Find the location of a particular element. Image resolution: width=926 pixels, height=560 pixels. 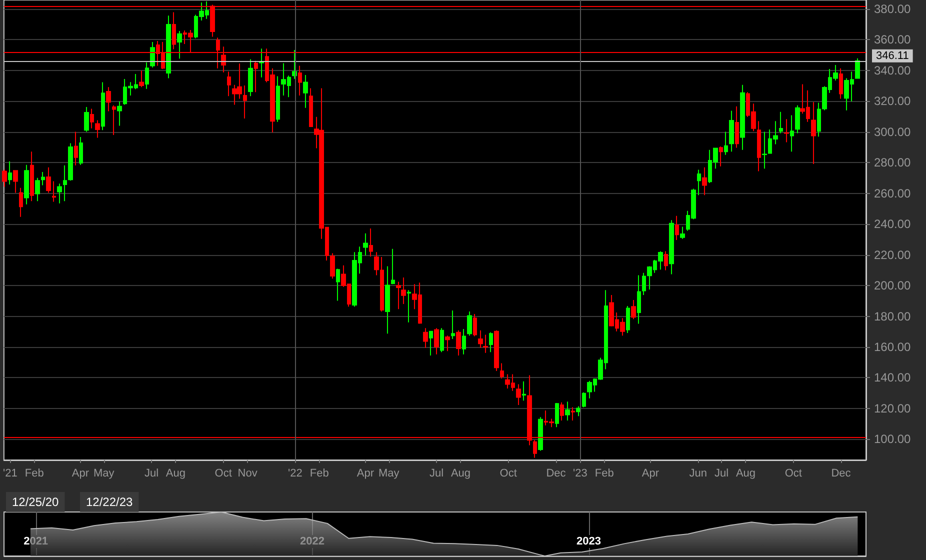

y-tick-label: 380.00 is located at coordinates (893, 9).